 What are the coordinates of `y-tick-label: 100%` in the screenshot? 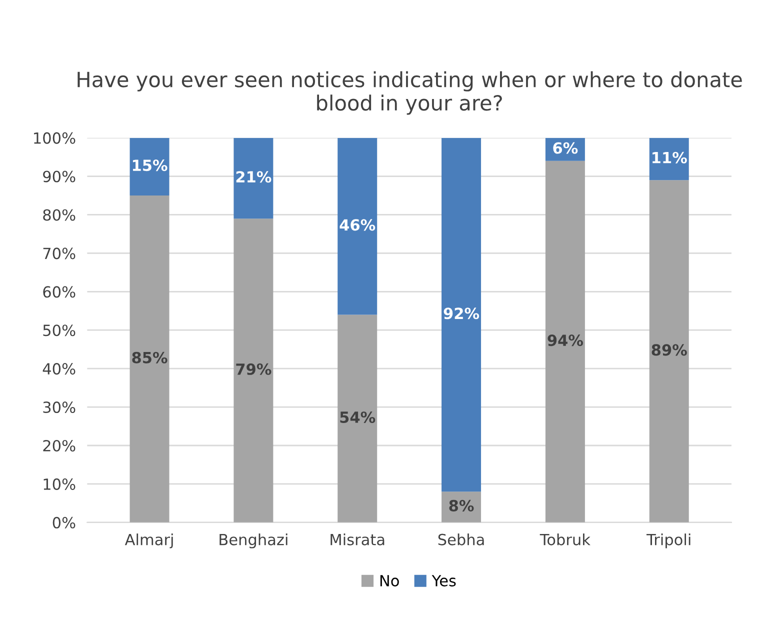 It's located at (55, 138).